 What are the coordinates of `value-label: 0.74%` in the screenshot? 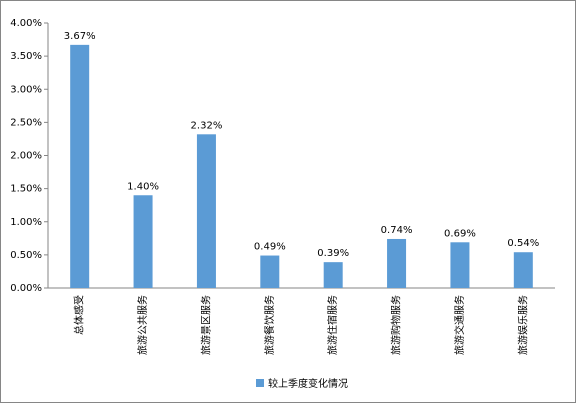 It's located at (397, 230).